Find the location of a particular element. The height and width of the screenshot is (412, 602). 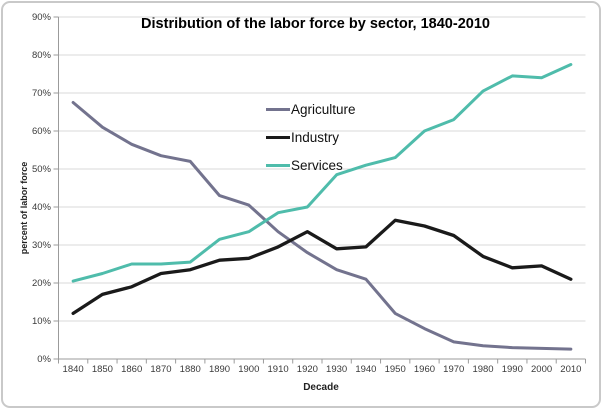

legend-item-services: Services is located at coordinates (311, 165).